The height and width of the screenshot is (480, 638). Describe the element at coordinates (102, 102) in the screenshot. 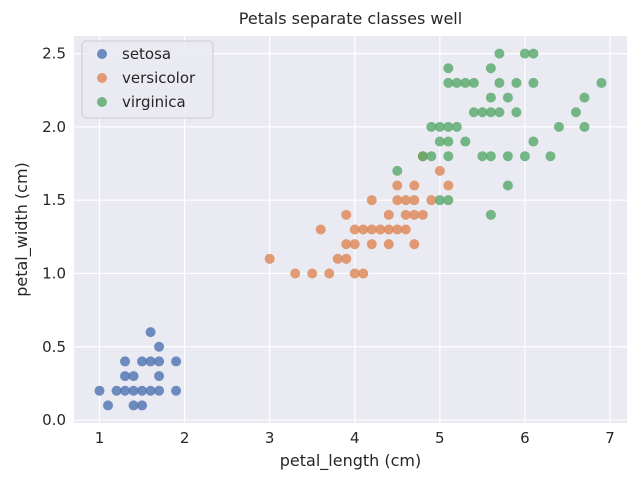

I see `legend-marker-virginica` at that location.